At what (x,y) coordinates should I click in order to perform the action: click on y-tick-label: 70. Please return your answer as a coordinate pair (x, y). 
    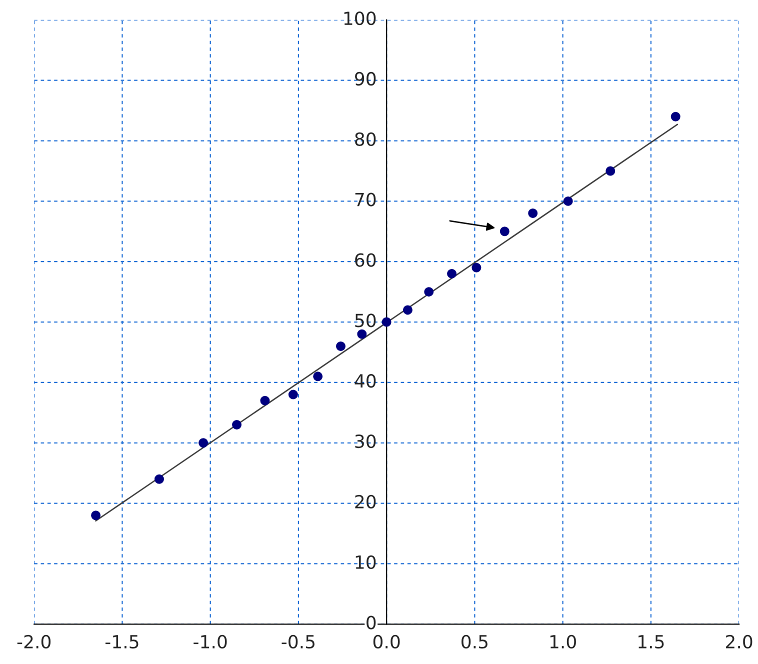
    Looking at the image, I should click on (365, 199).